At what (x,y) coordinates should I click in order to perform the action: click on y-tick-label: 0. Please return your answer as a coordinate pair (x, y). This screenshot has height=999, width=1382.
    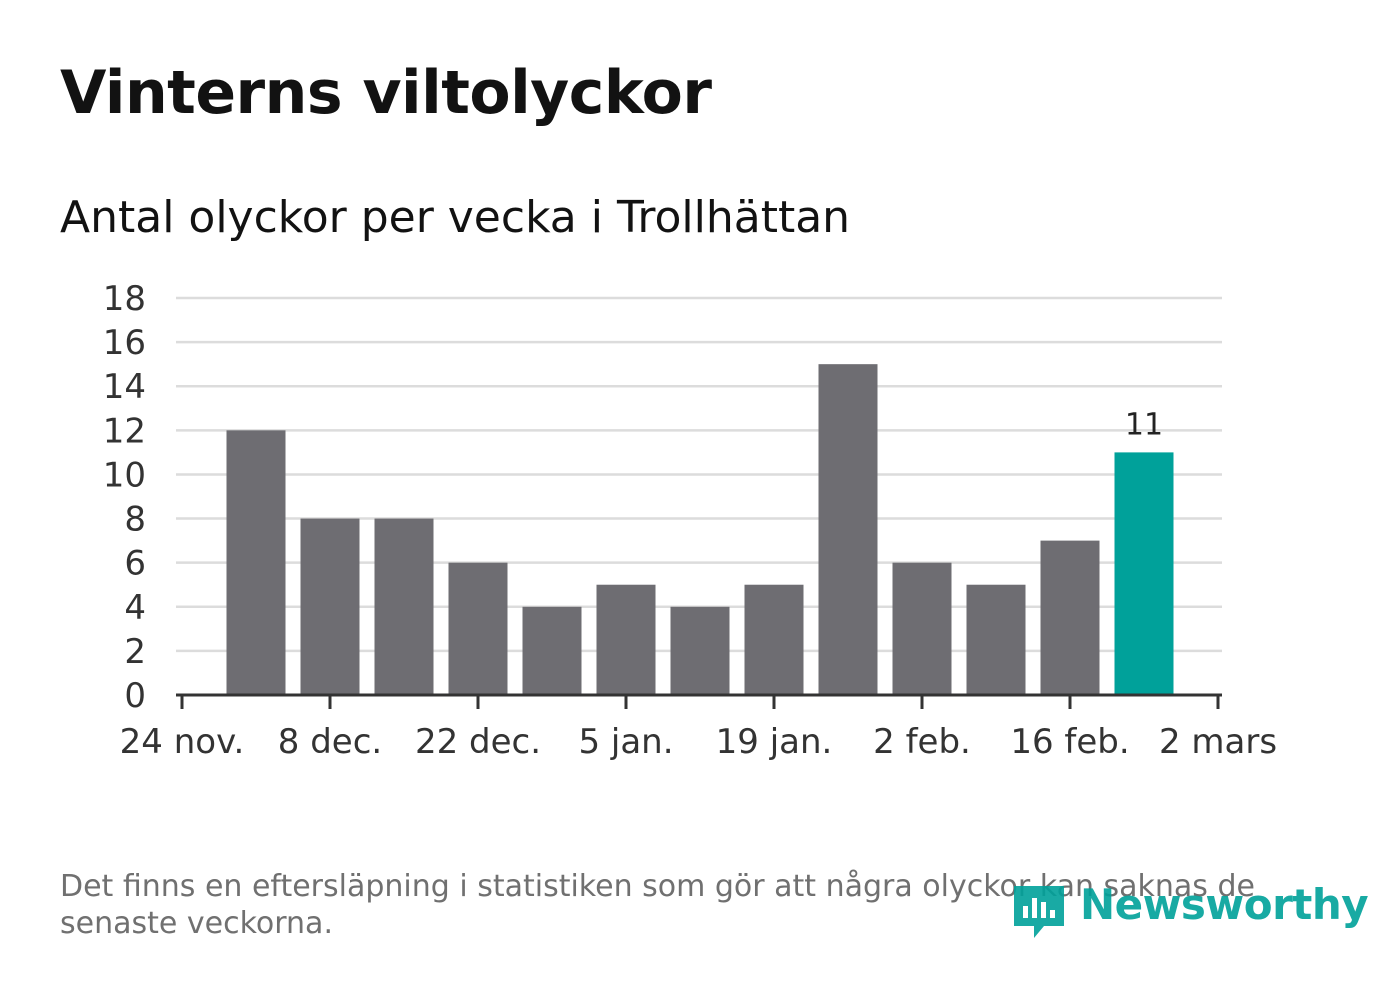
    Looking at the image, I should click on (135, 696).